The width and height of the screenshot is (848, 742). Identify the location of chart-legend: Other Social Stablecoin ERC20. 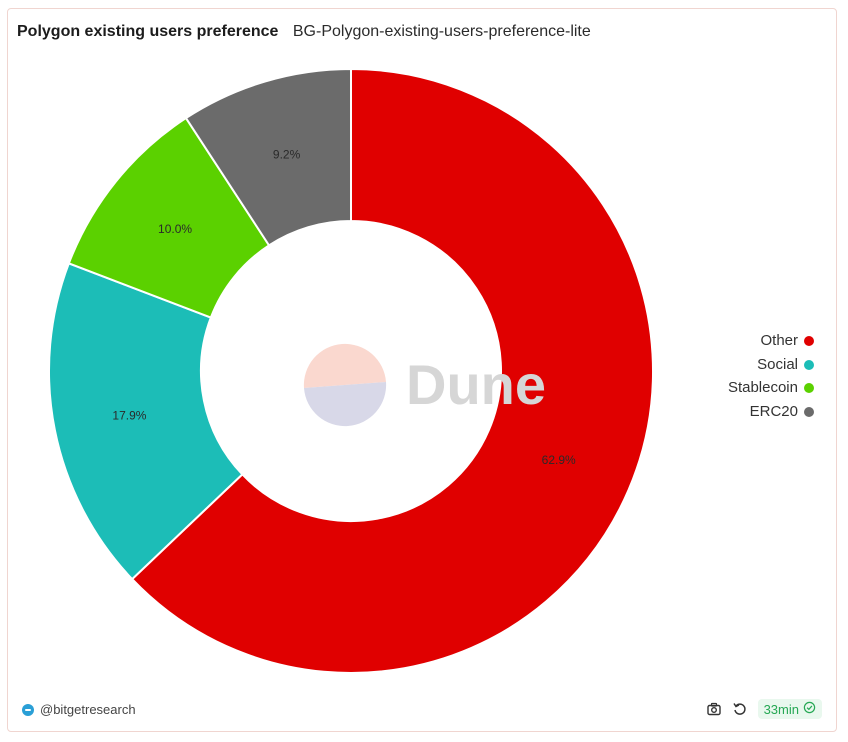
(771, 376).